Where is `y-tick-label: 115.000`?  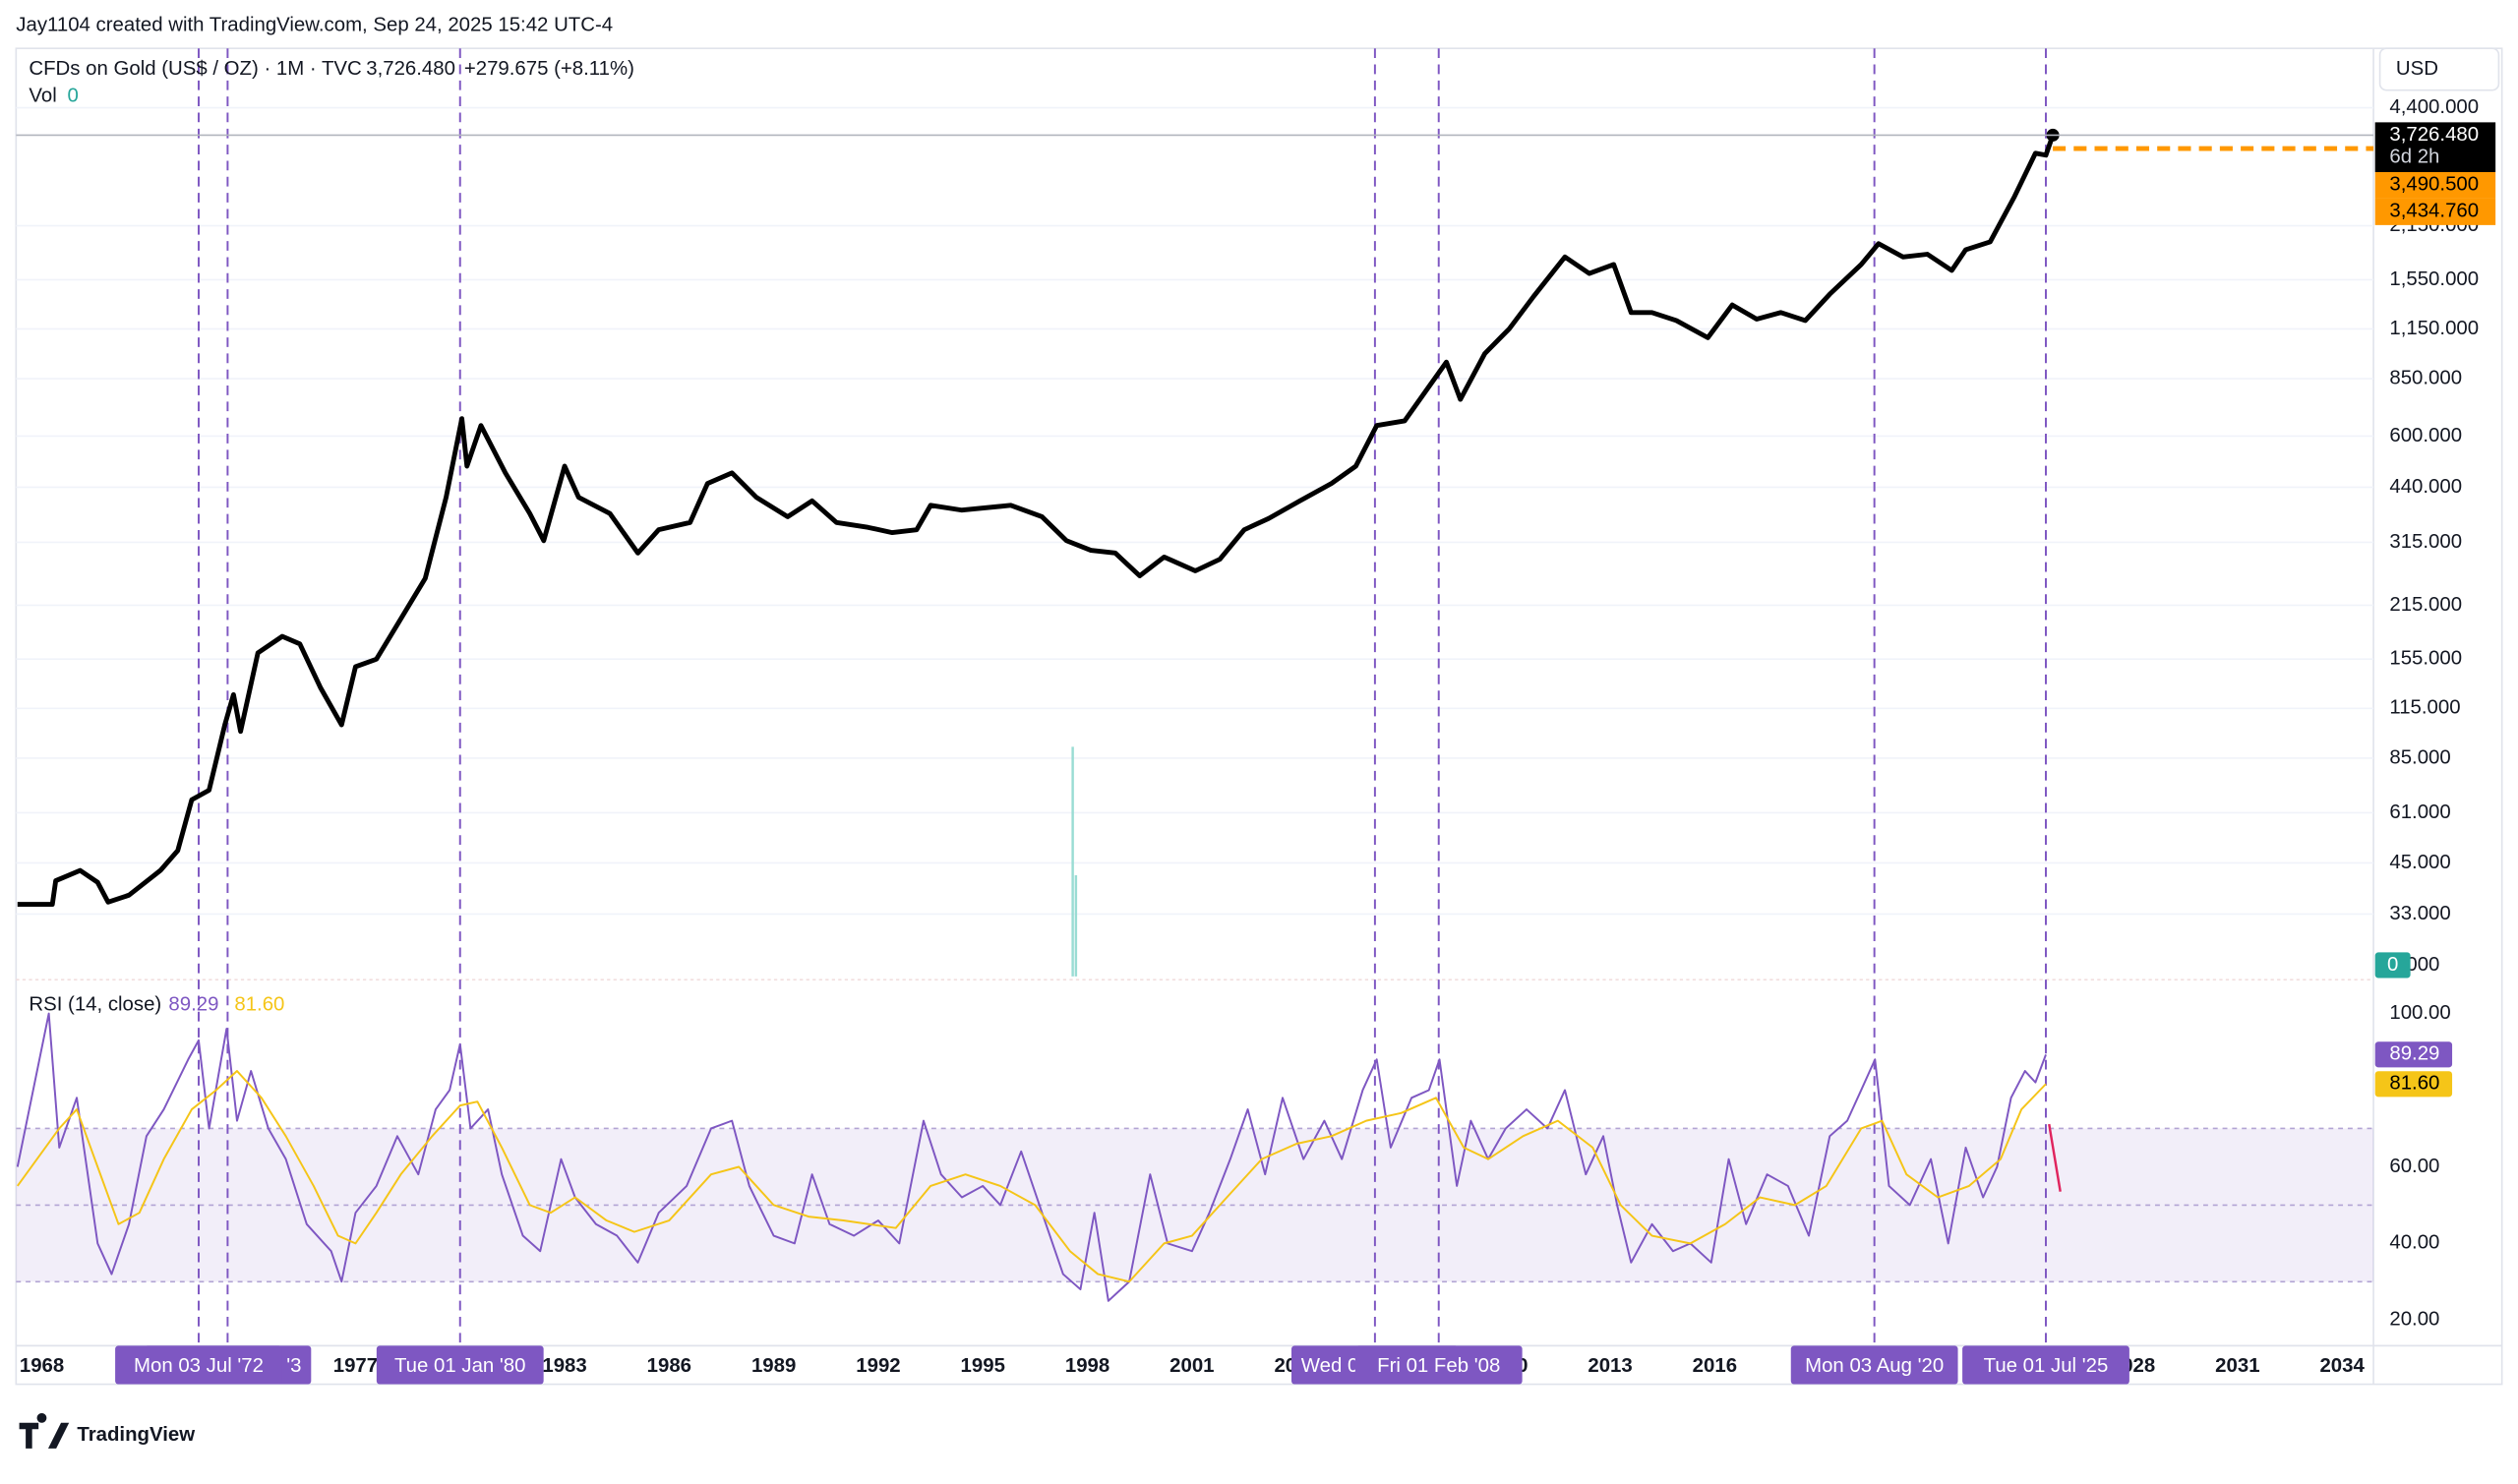
y-tick-label: 115.000 is located at coordinates (2424, 708).